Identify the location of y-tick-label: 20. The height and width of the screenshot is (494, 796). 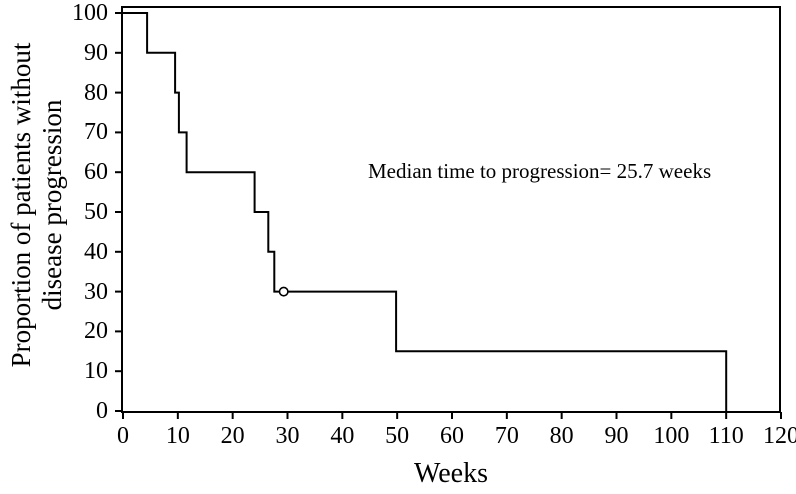
(96, 331).